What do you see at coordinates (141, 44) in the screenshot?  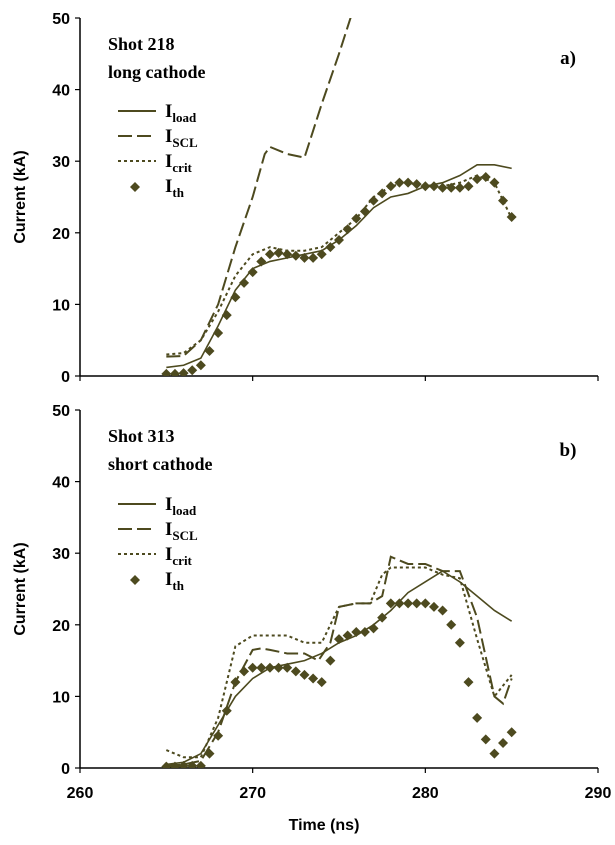 I see `shot-annotation-line: Shot 218` at bounding box center [141, 44].